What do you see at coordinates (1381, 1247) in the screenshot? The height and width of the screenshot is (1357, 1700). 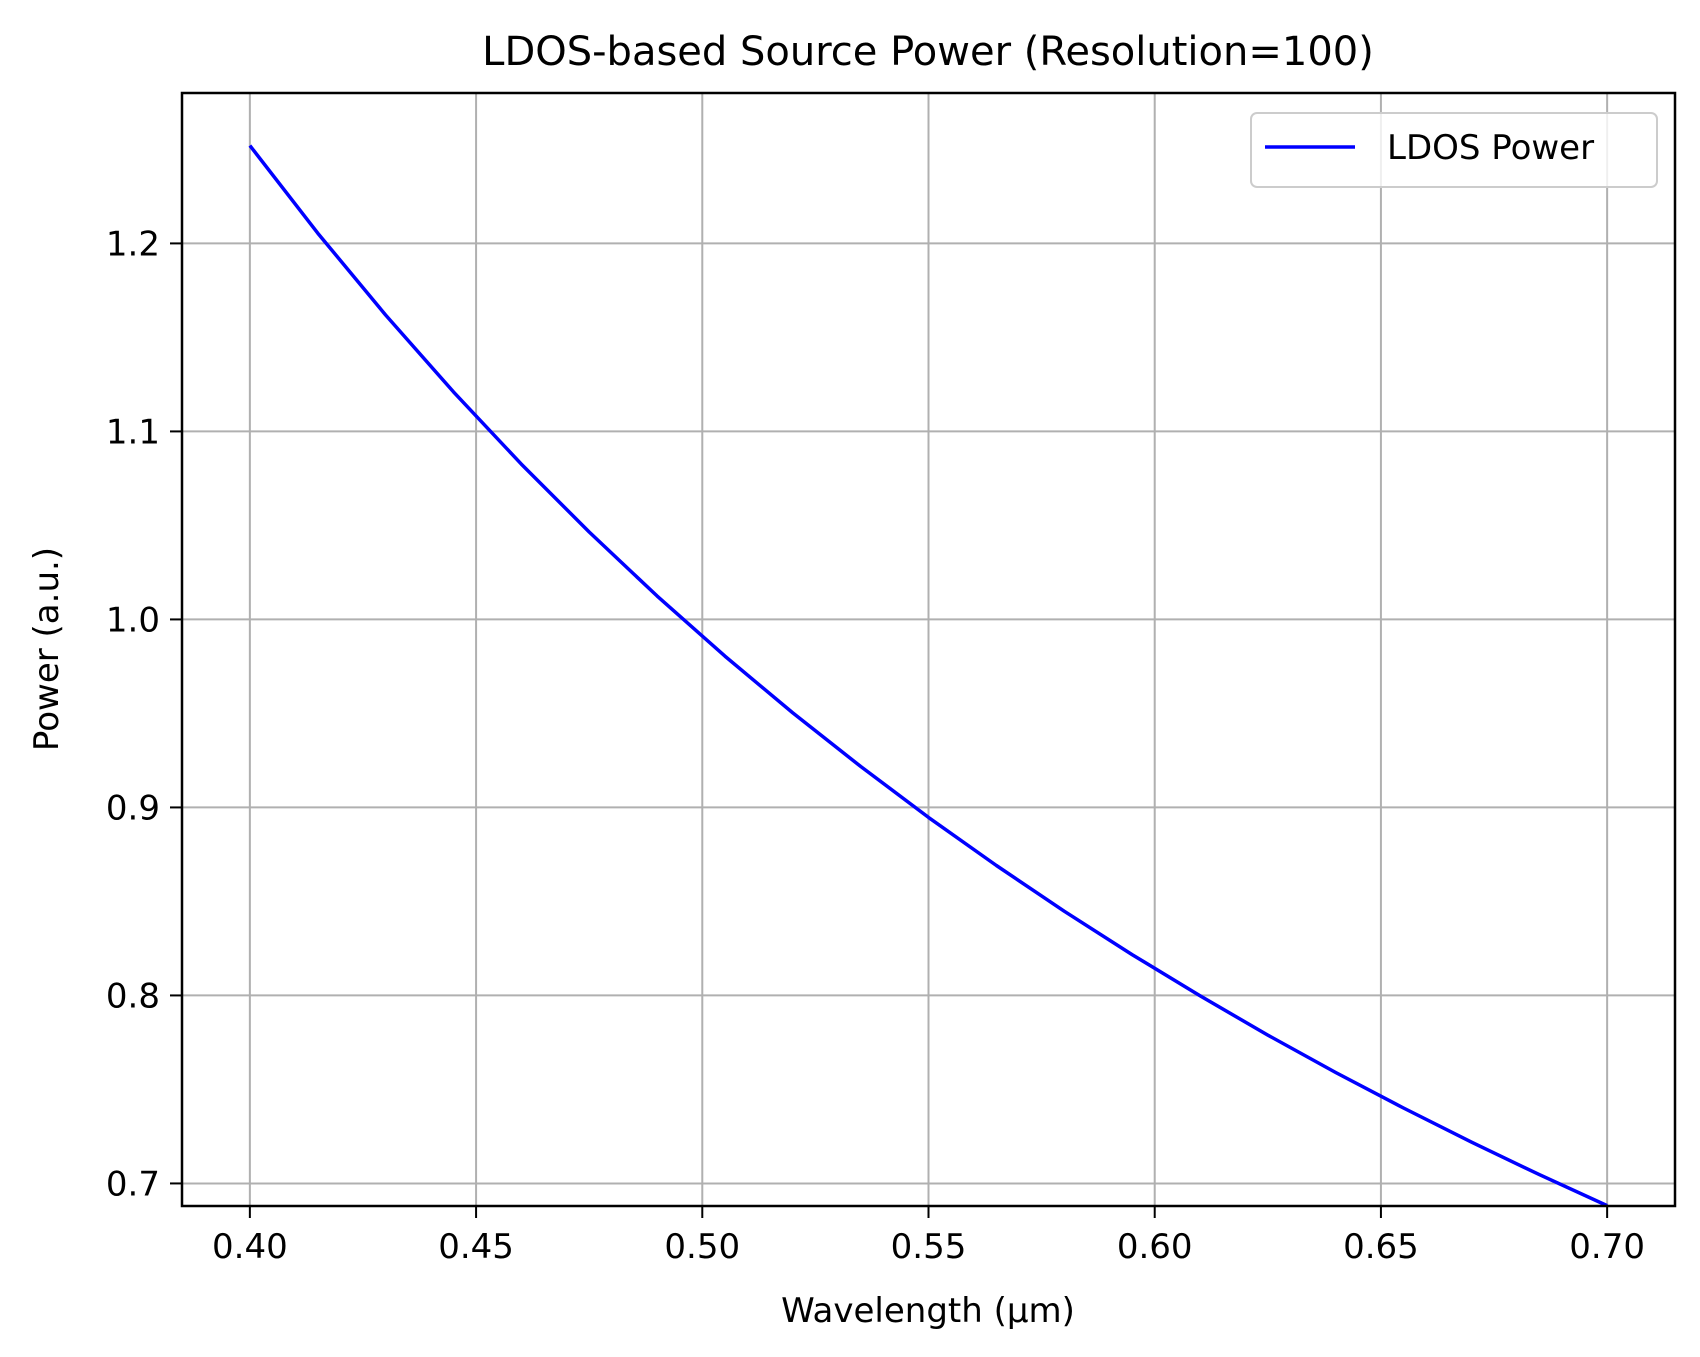 I see `x-tick-label: 0.65` at bounding box center [1381, 1247].